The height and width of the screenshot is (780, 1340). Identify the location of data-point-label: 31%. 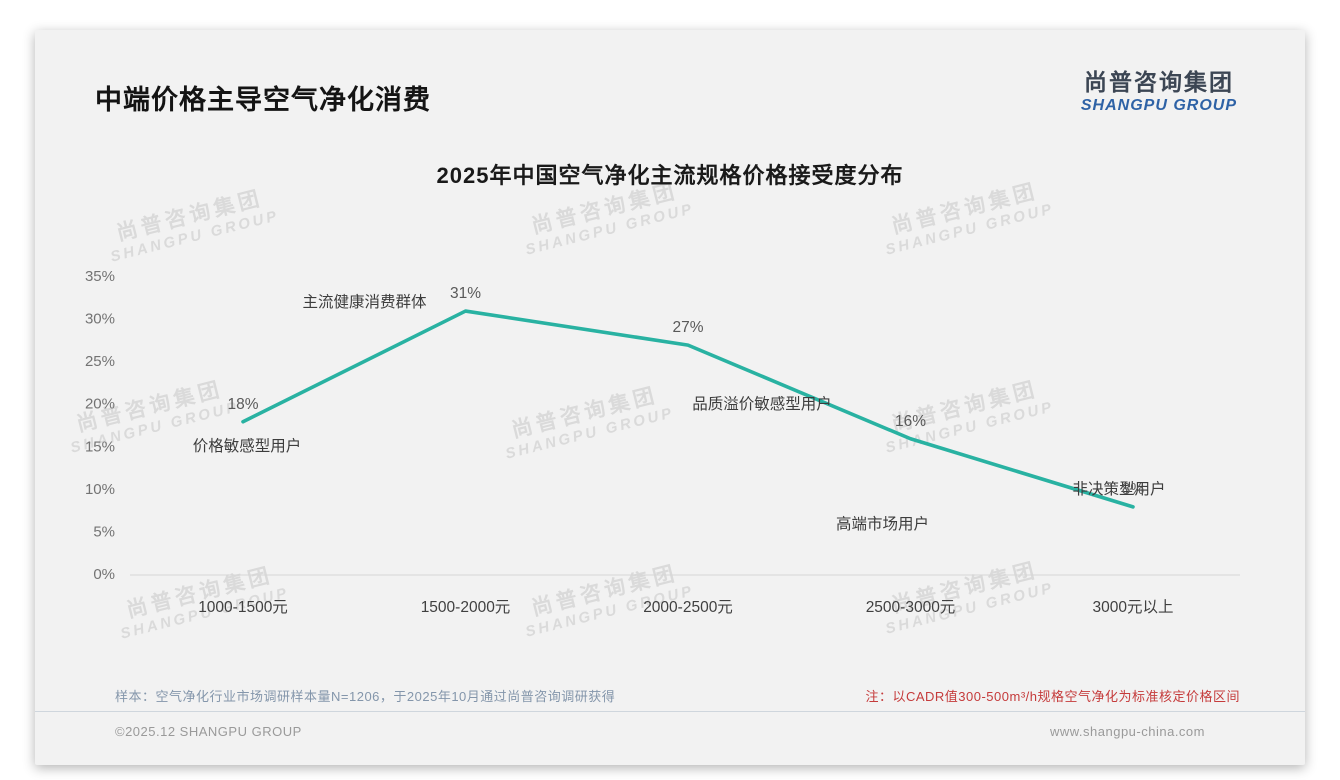
(465, 293).